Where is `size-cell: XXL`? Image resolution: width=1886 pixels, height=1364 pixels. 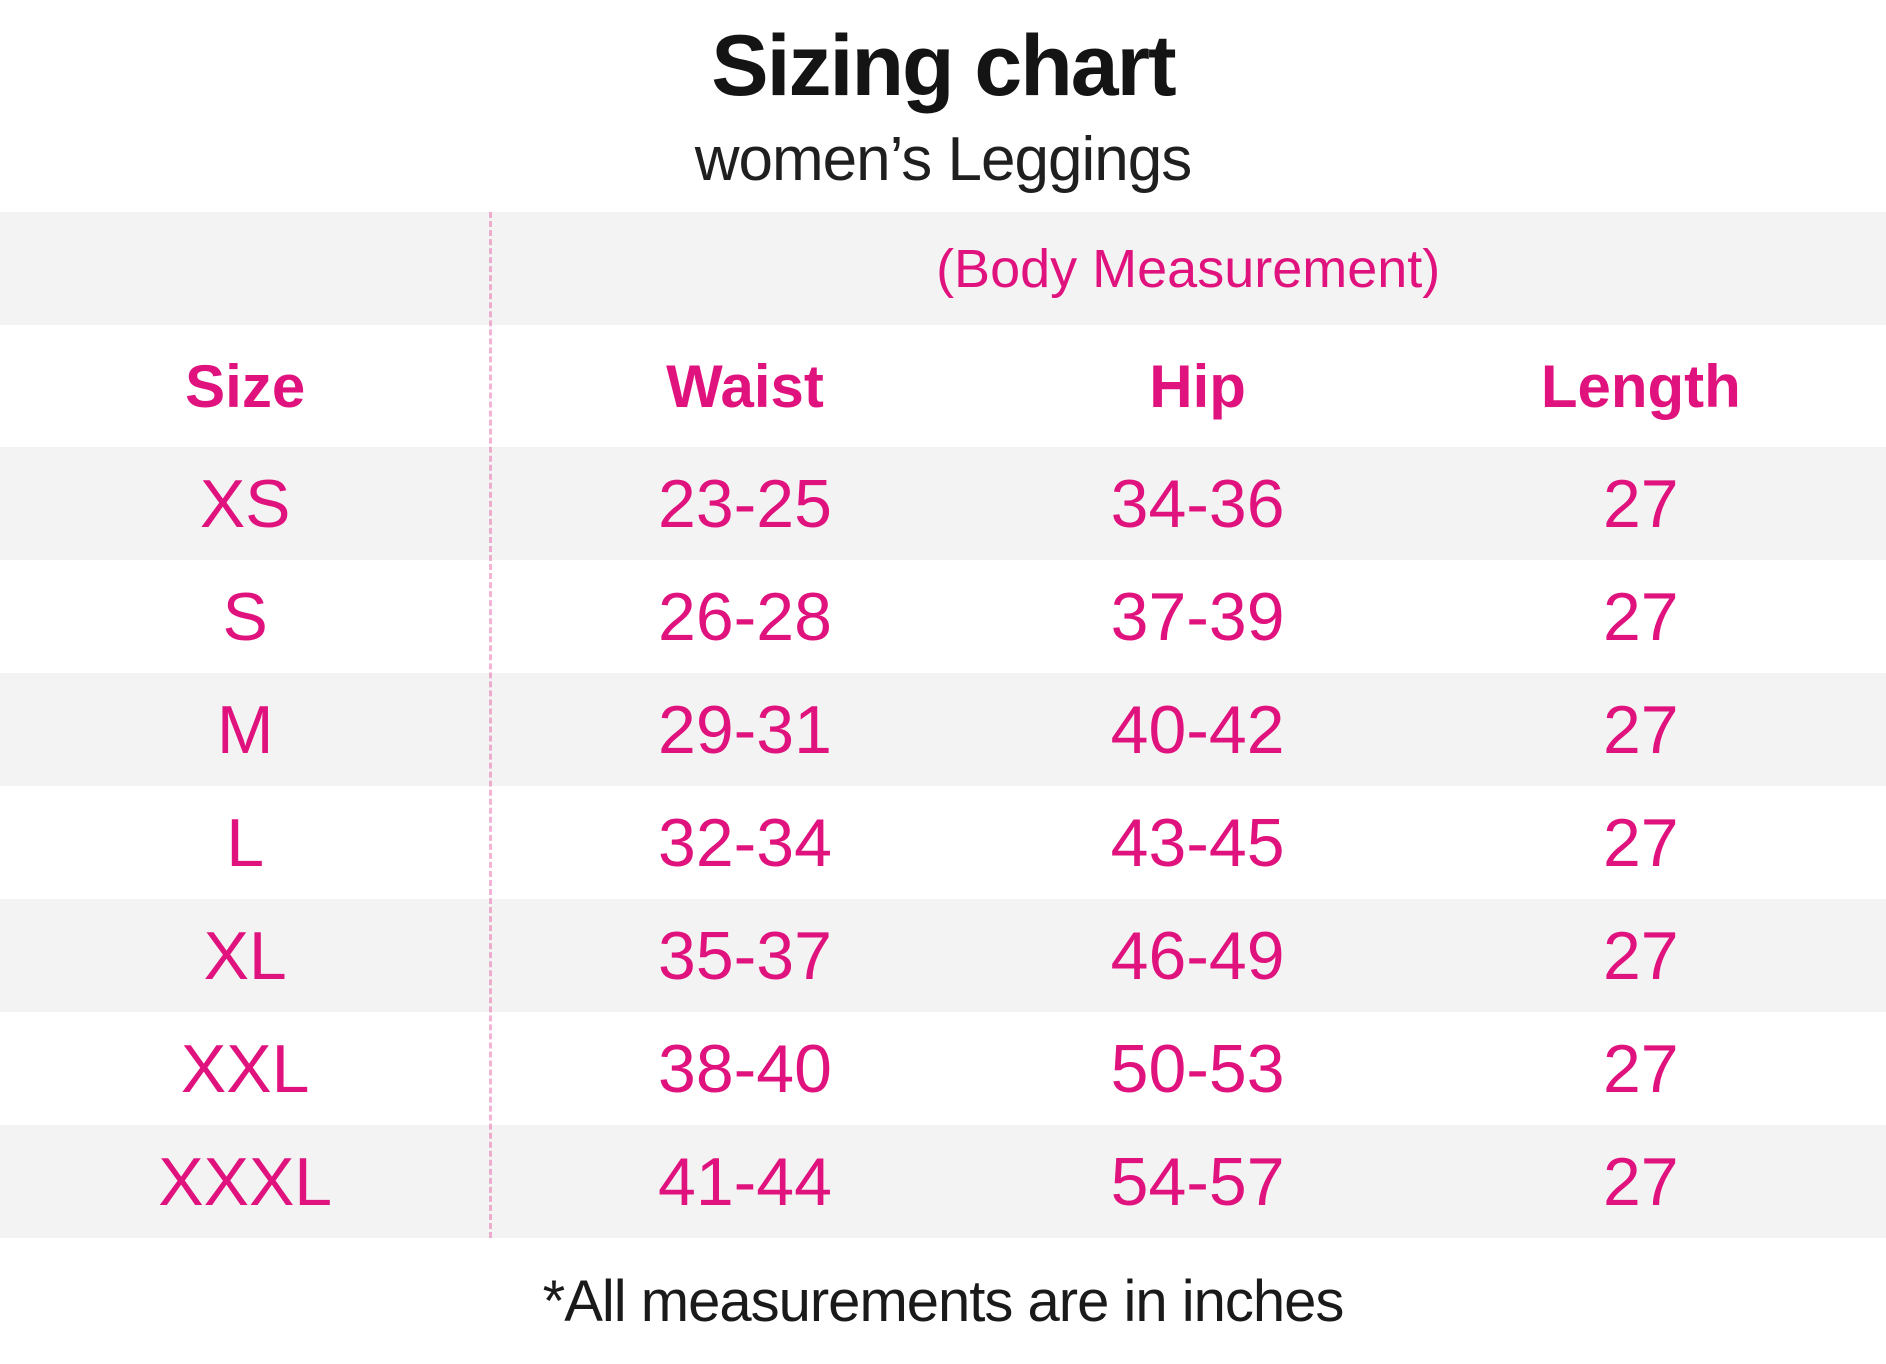 size-cell: XXL is located at coordinates (245, 1068).